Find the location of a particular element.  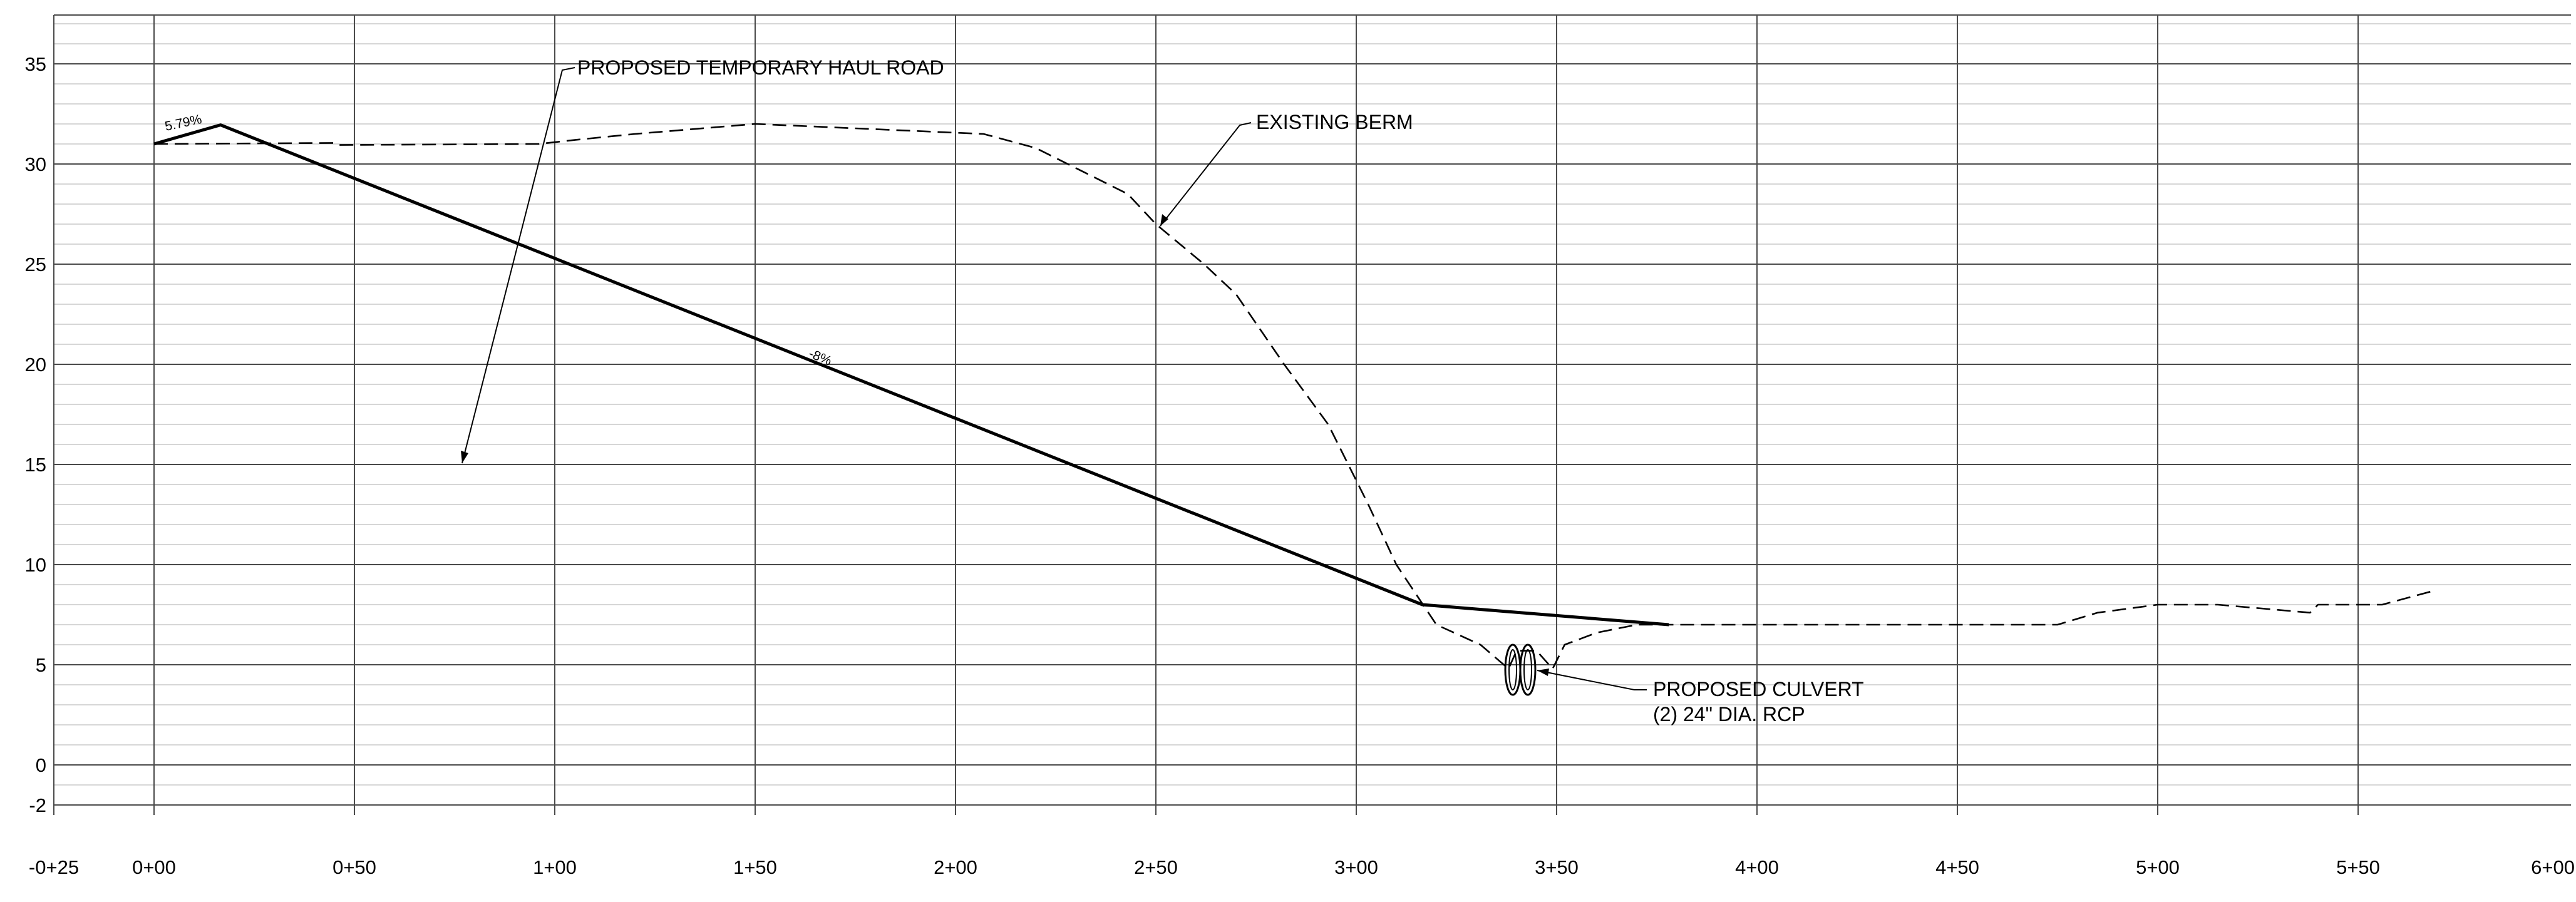

x-tick-label: 3+00 is located at coordinates (1356, 867).